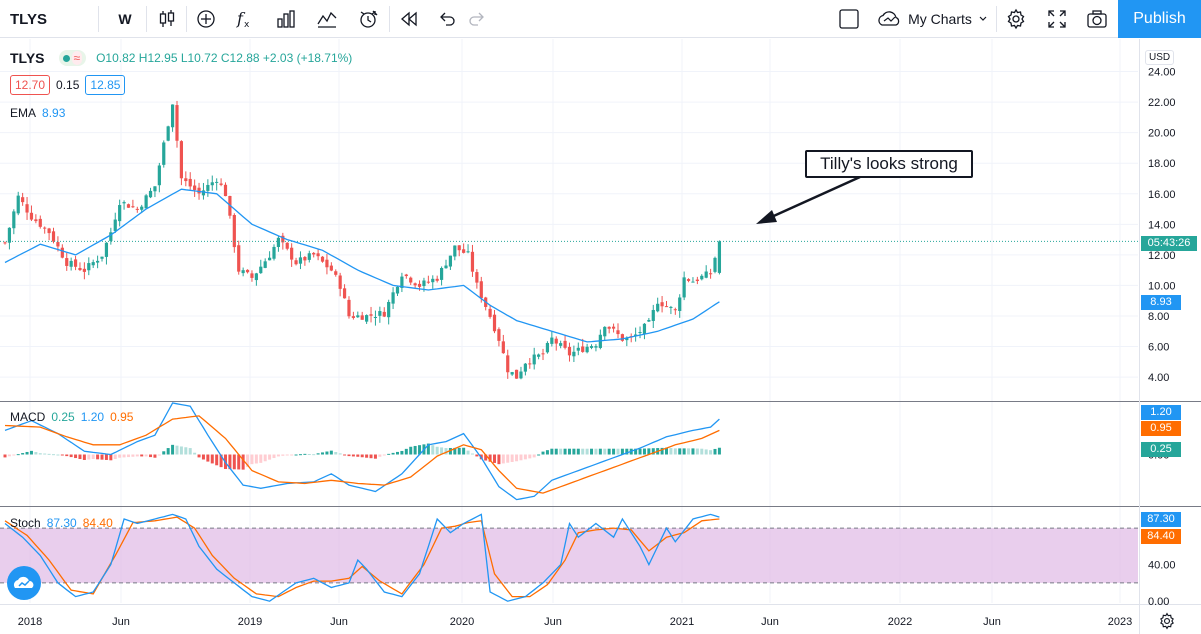  I want to click on divider, so click(996, 19).